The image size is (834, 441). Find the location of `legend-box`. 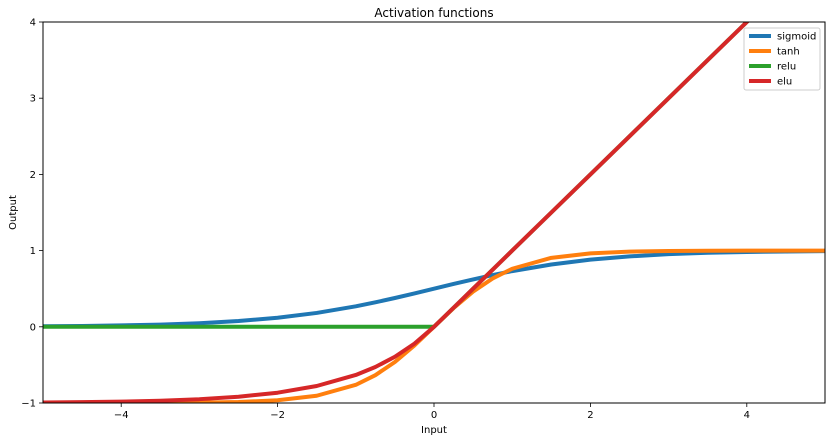

legend-box is located at coordinates (782, 59).